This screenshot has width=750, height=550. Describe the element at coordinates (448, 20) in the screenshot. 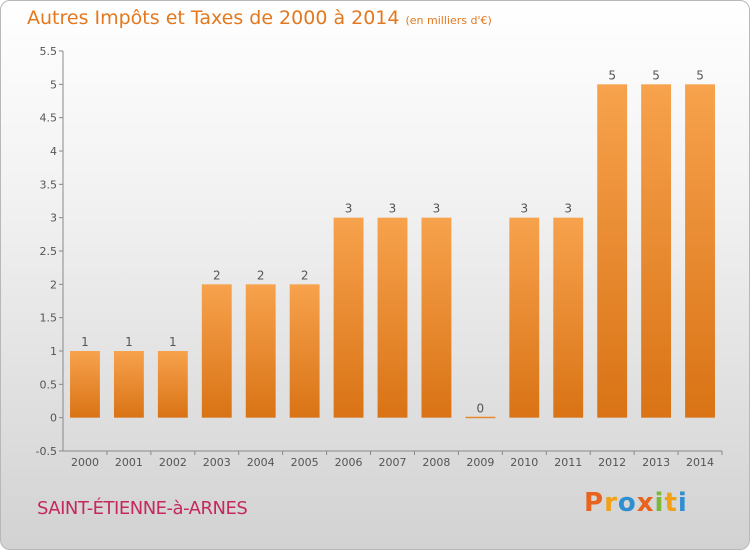

I see `unit-note: (en milliers d'€)` at that location.